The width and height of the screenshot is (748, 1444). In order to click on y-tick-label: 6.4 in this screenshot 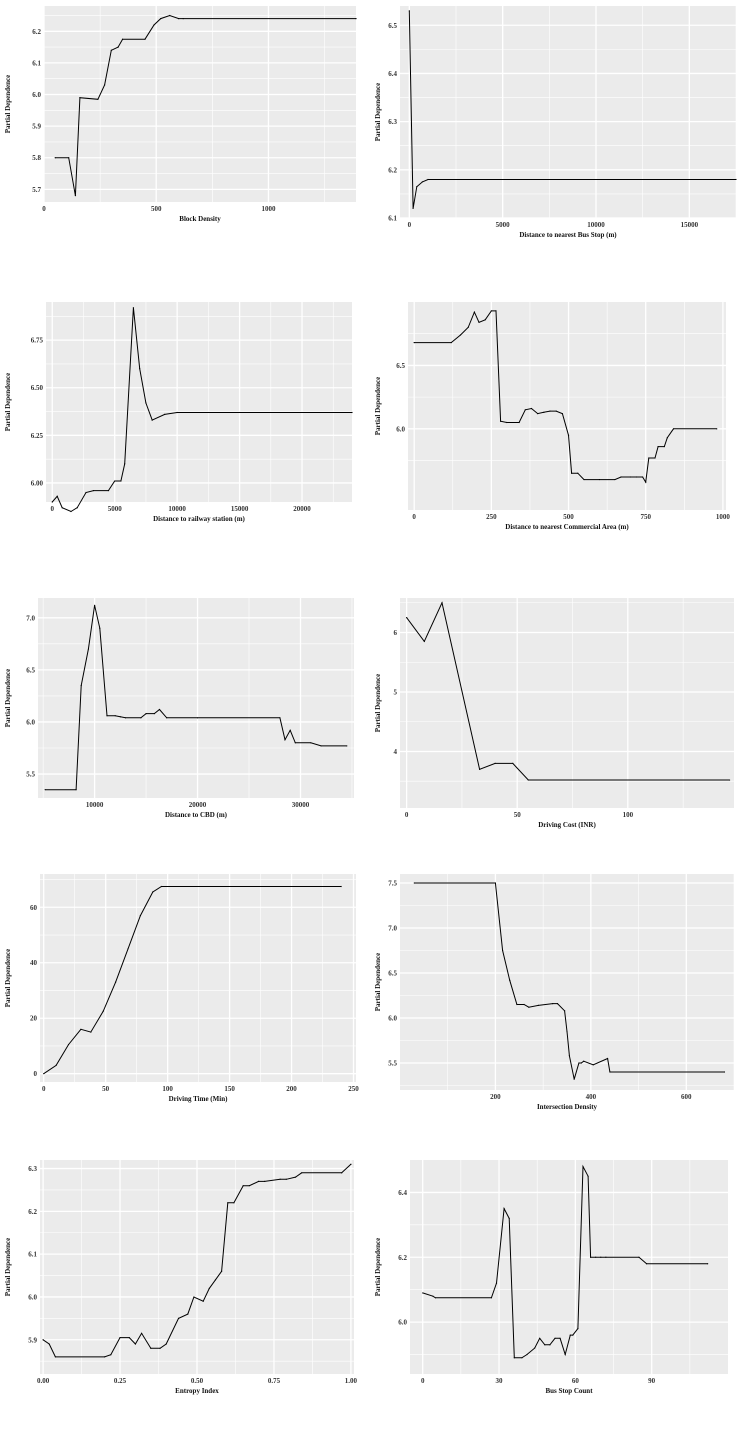, I will do `click(392, 74)`.